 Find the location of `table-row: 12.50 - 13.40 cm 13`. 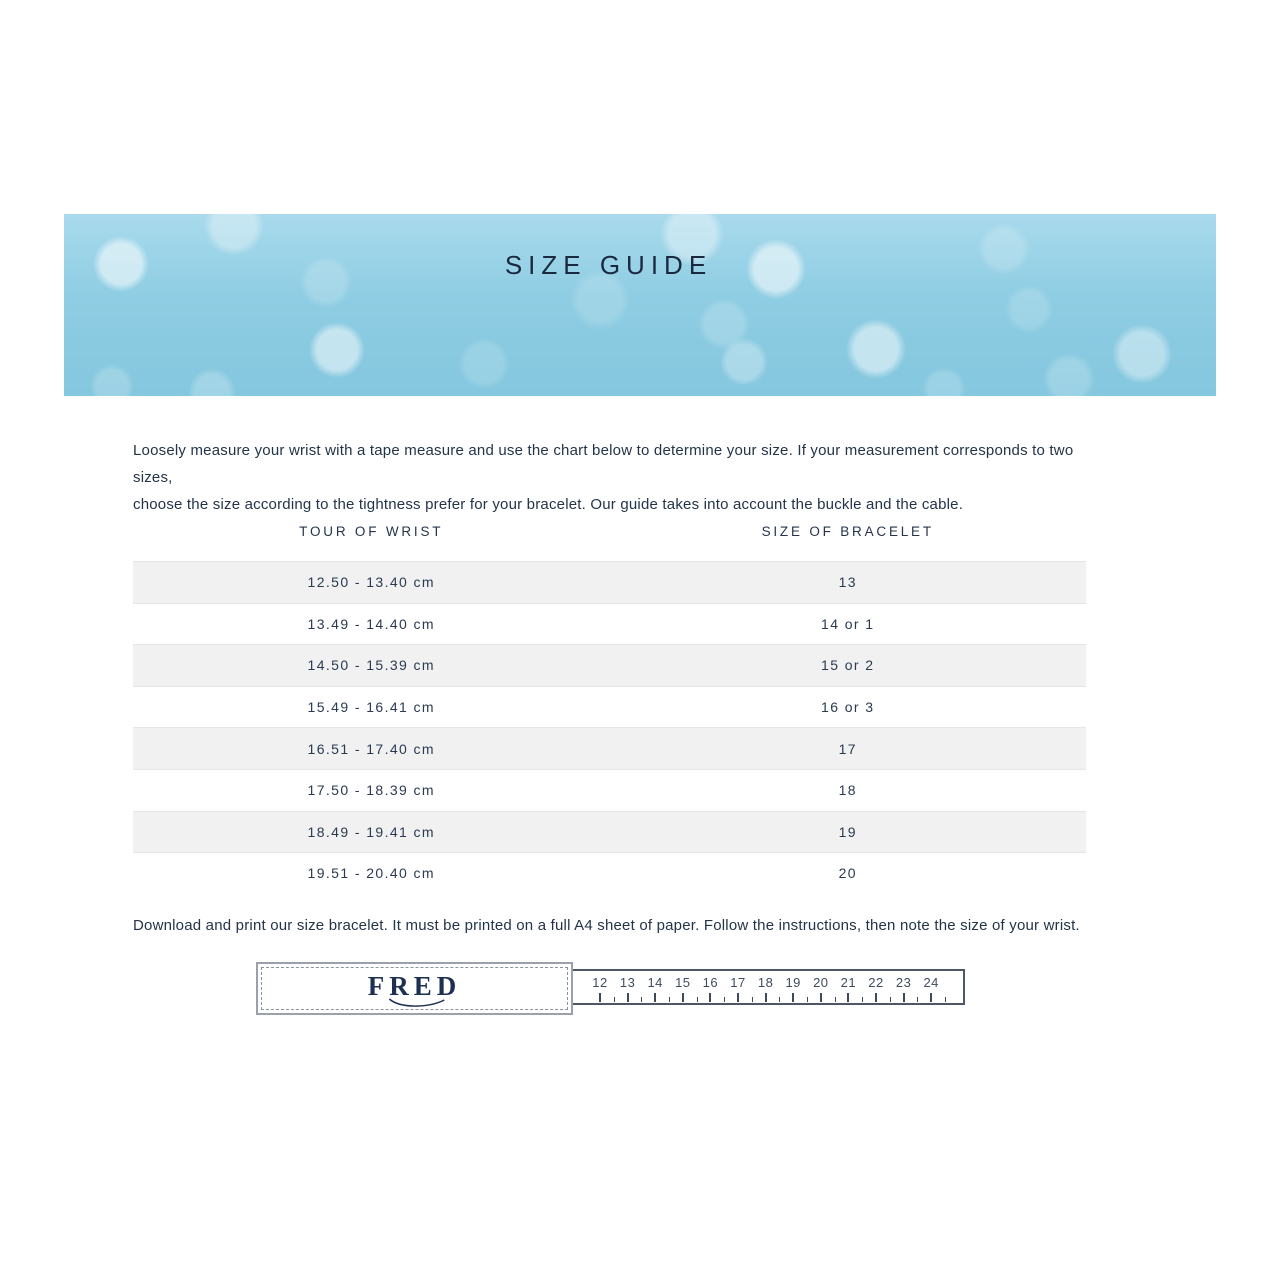

table-row: 12.50 - 13.40 cm 13 is located at coordinates (609, 582).